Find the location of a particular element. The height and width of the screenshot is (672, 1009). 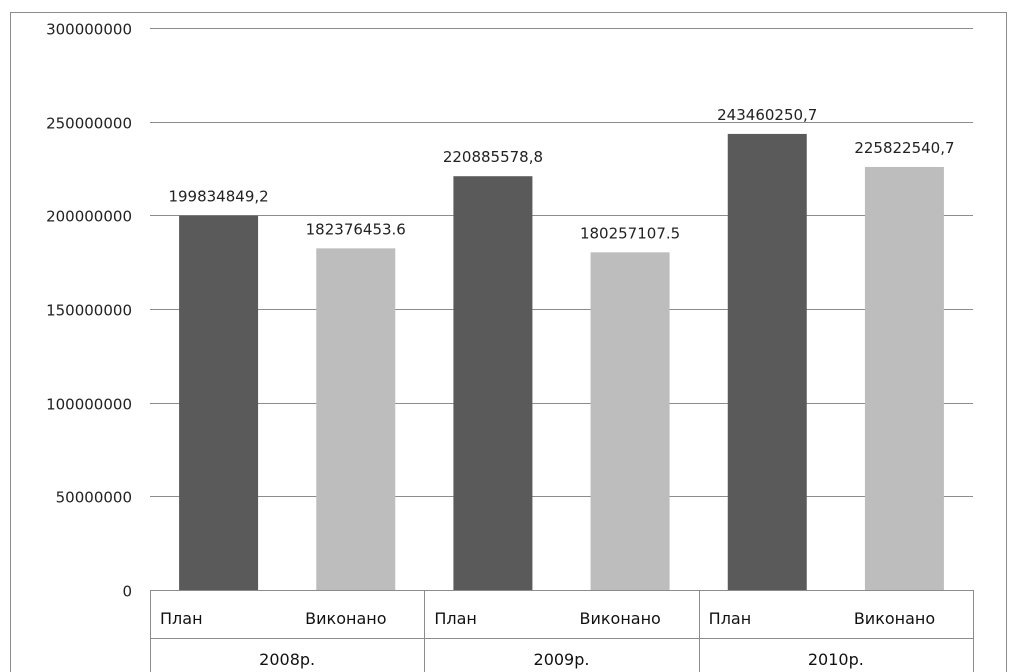

data-label: 220885578,8 is located at coordinates (493, 157).